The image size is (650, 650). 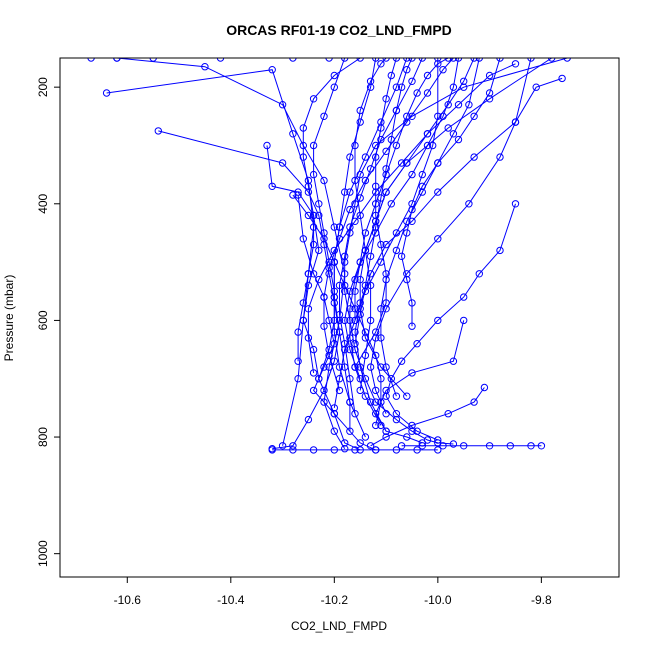 What do you see at coordinates (231, 600) in the screenshot?
I see `x-tick-label: -10.4` at bounding box center [231, 600].